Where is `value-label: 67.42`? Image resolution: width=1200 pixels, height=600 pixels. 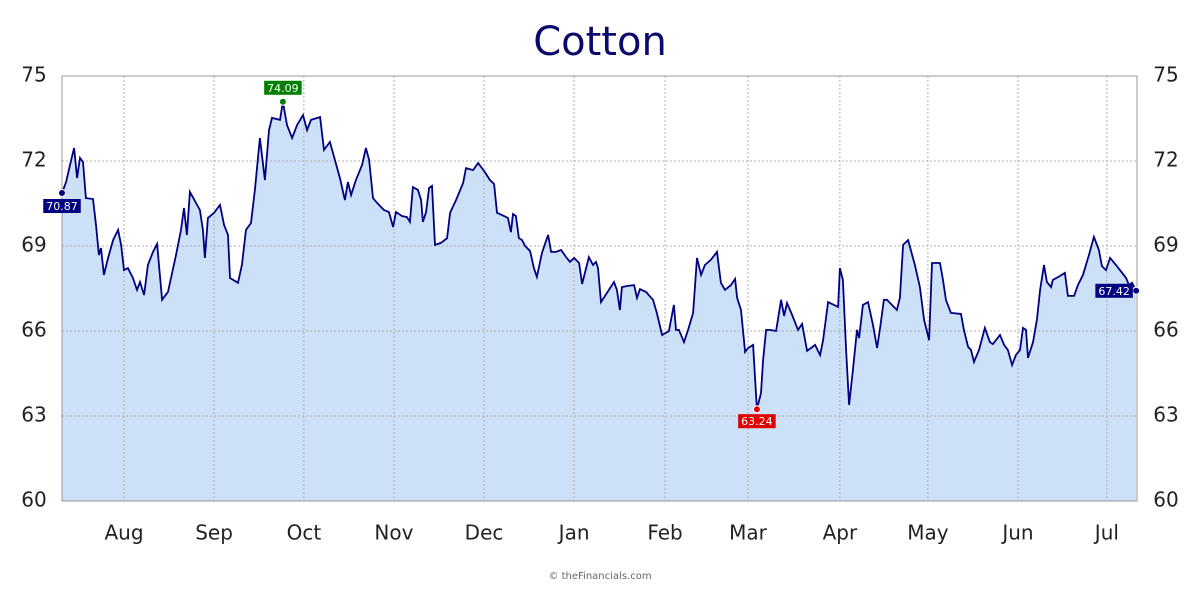 value-label: 67.42 is located at coordinates (1114, 290).